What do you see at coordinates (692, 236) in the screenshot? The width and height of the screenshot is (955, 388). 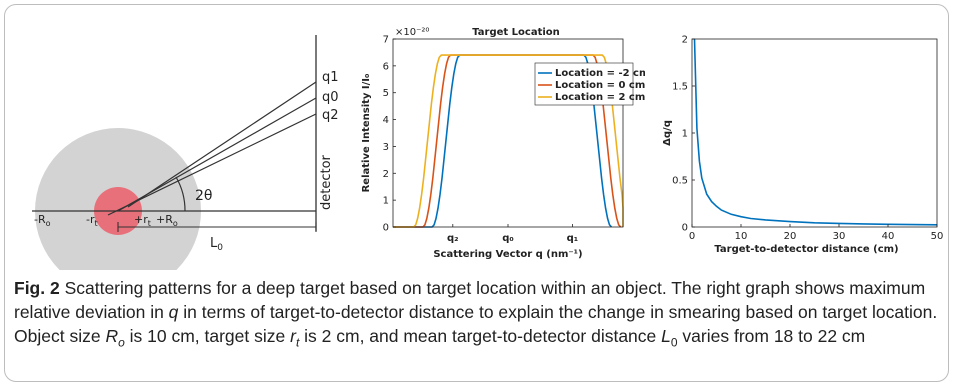 I see `x-tick-label: 0` at bounding box center [692, 236].